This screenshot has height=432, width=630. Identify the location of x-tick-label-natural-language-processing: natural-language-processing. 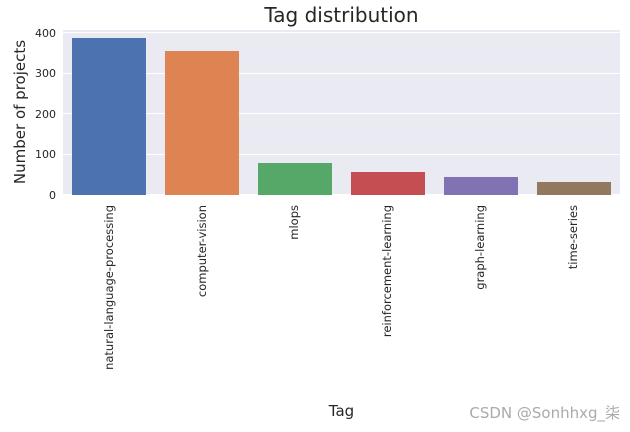
(108, 287).